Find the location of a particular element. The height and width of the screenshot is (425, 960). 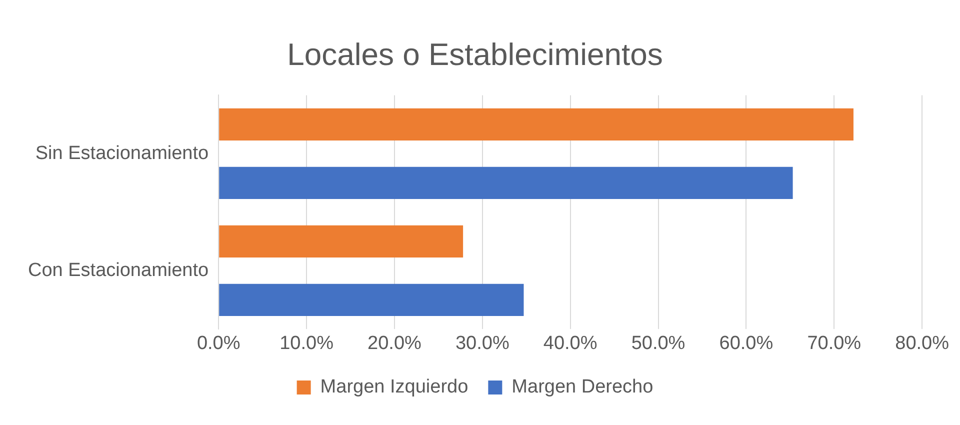

chart-title: Locales o Establecimientos is located at coordinates (475, 54).